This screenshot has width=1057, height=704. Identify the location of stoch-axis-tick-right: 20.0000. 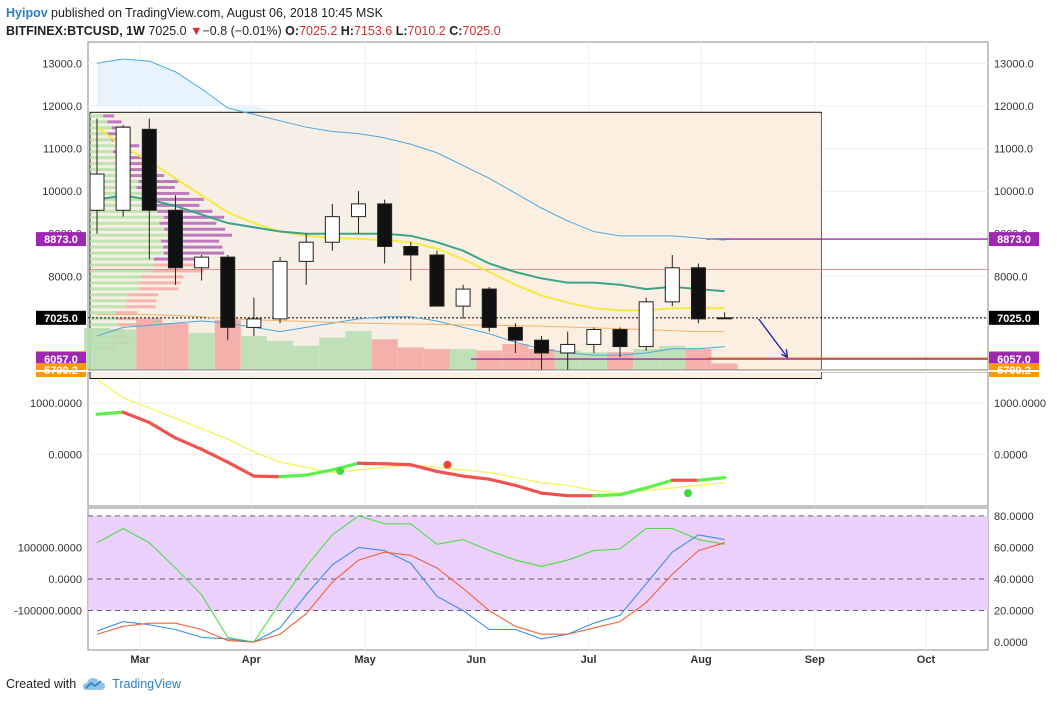
(1014, 612).